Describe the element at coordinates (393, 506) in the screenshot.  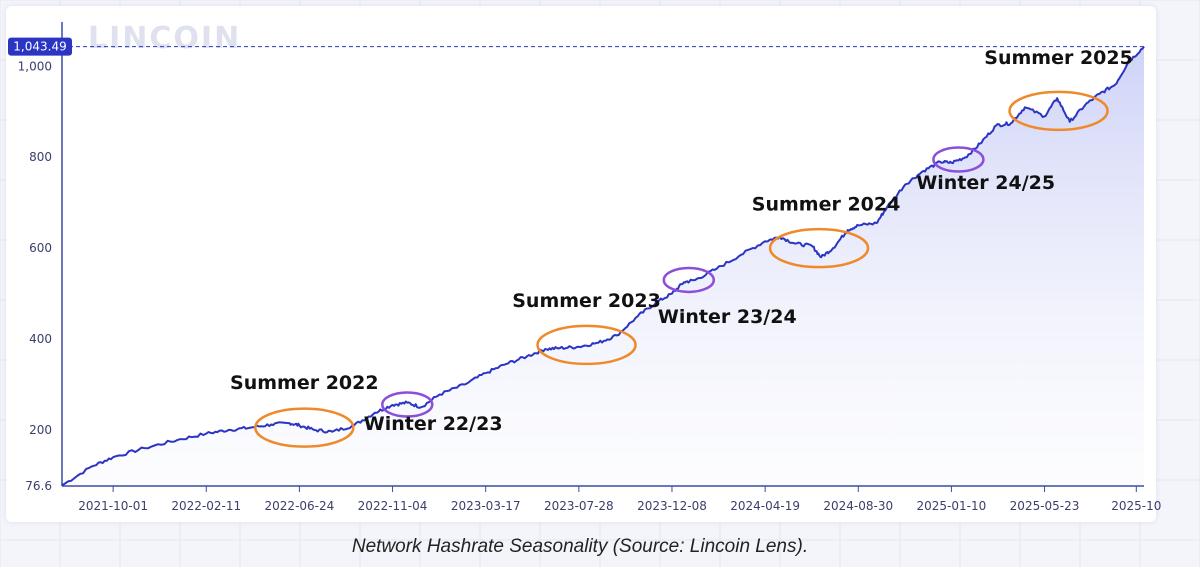
I see `x-tick-label: 2022-11-04` at that location.